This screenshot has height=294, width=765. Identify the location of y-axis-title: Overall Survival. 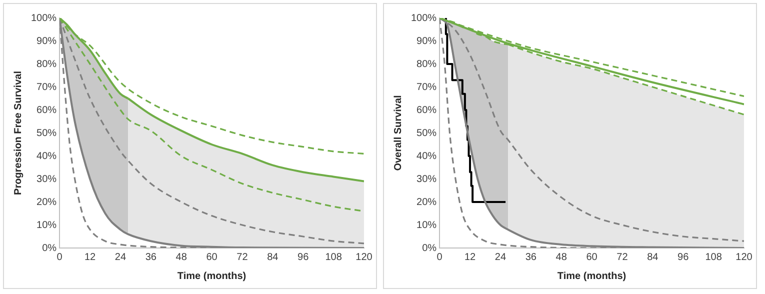
(398, 132).